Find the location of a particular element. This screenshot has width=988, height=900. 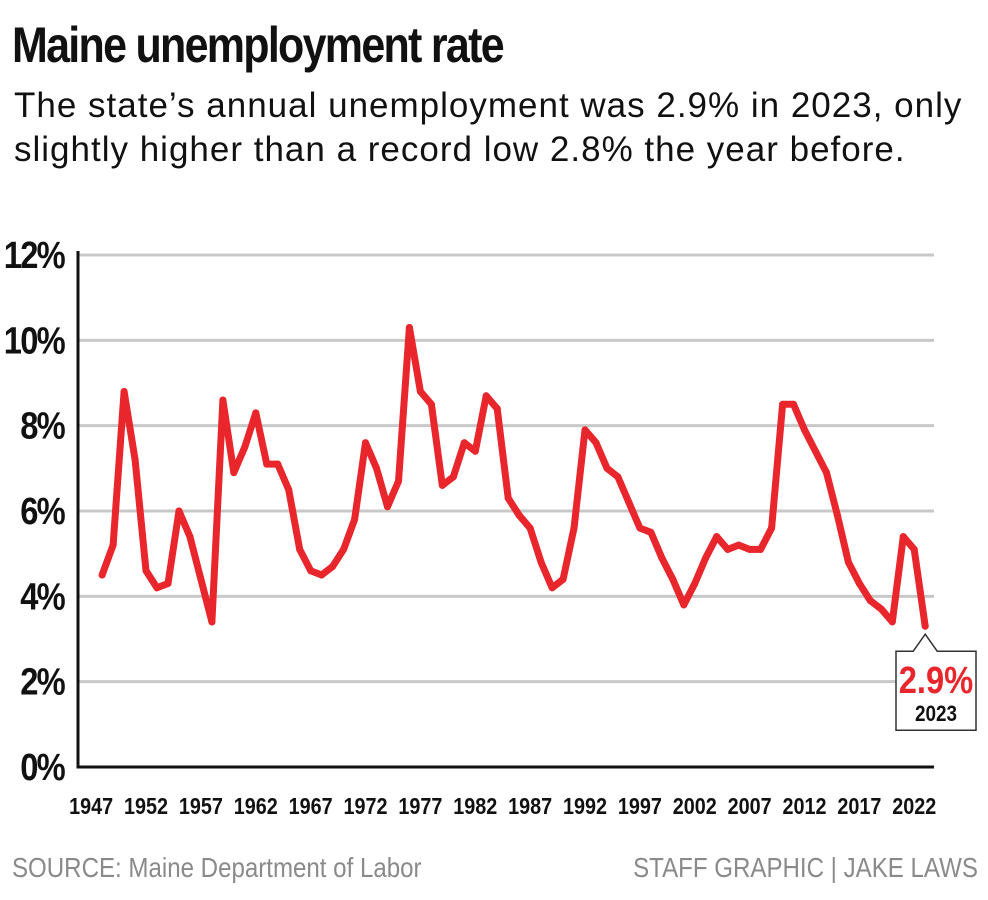

x-tick-label: 1982 is located at coordinates (475, 807).